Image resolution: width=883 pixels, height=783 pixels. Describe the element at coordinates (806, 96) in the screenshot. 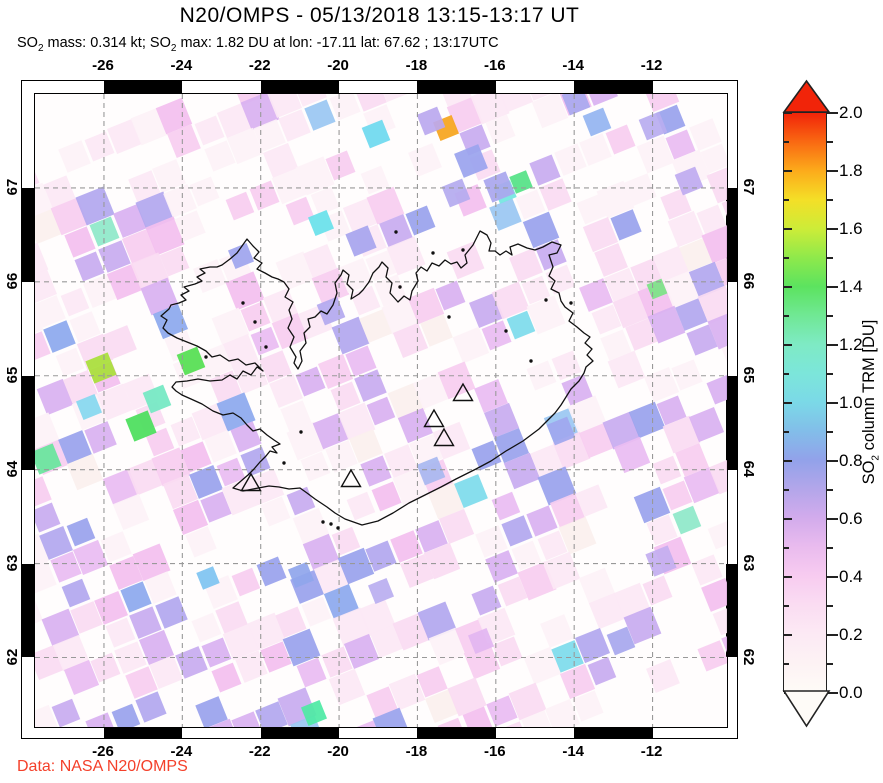

I see `colorbar-arrow-svg` at that location.